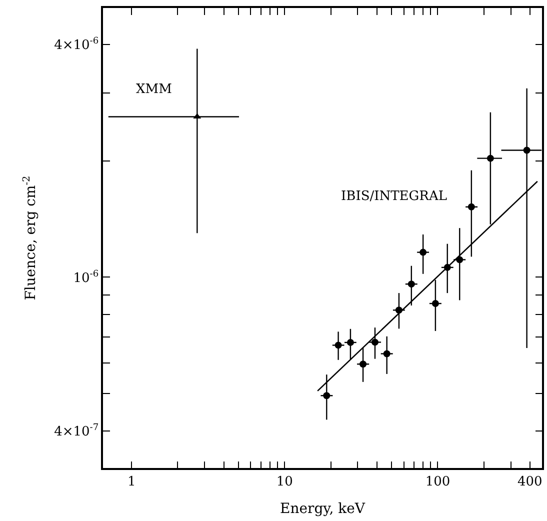 The height and width of the screenshot is (521, 547). I want to click on y-tick-label: 4×10$^{-6}$, so click(76, 45).